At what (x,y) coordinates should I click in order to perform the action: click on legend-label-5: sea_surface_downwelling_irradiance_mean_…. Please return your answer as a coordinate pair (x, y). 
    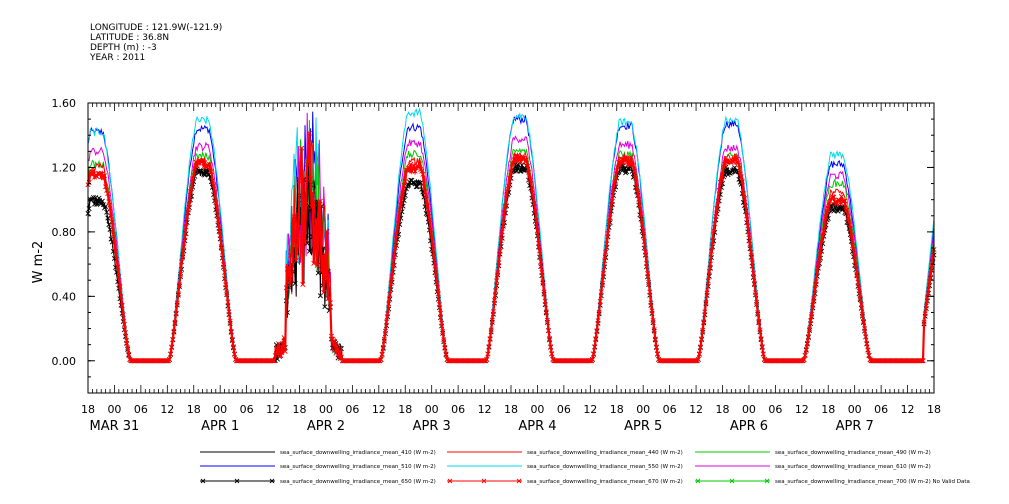
    Looking at the image, I should click on (853, 467).